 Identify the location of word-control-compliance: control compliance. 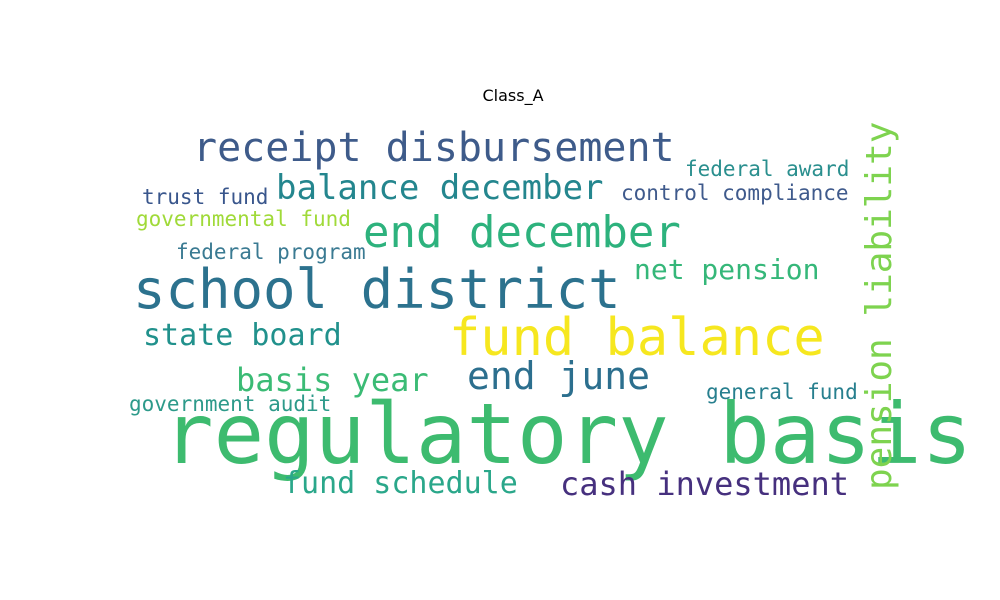
(735, 193).